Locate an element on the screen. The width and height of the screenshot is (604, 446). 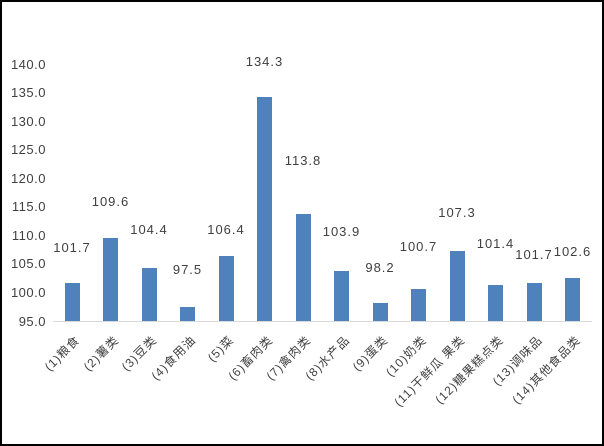
bar-value-label: 103.9 is located at coordinates (341, 231).